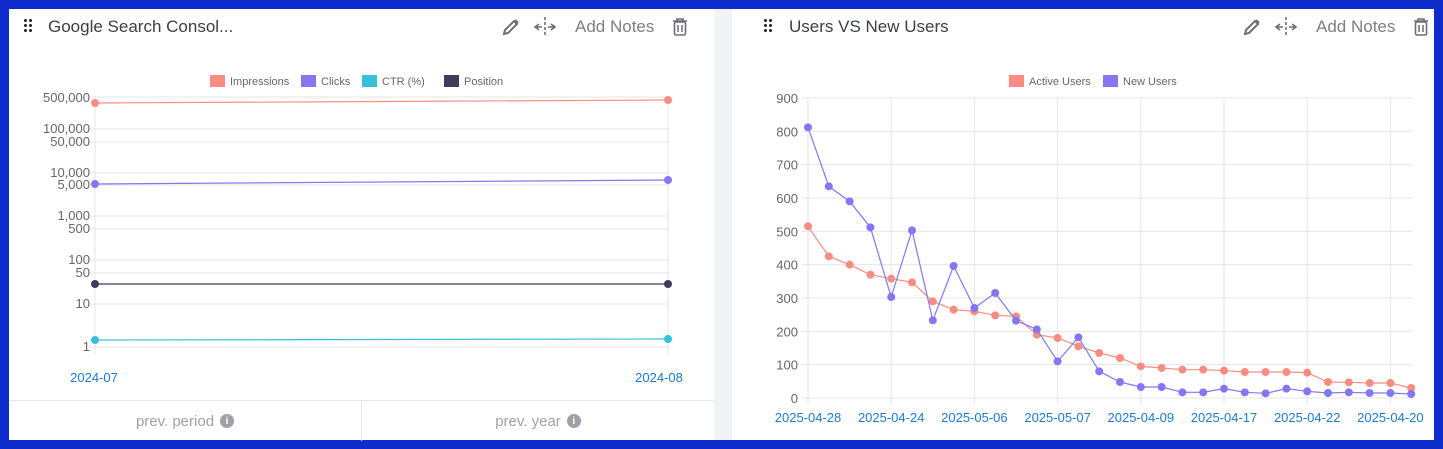  I want to click on legend-position: Position, so click(473, 81).